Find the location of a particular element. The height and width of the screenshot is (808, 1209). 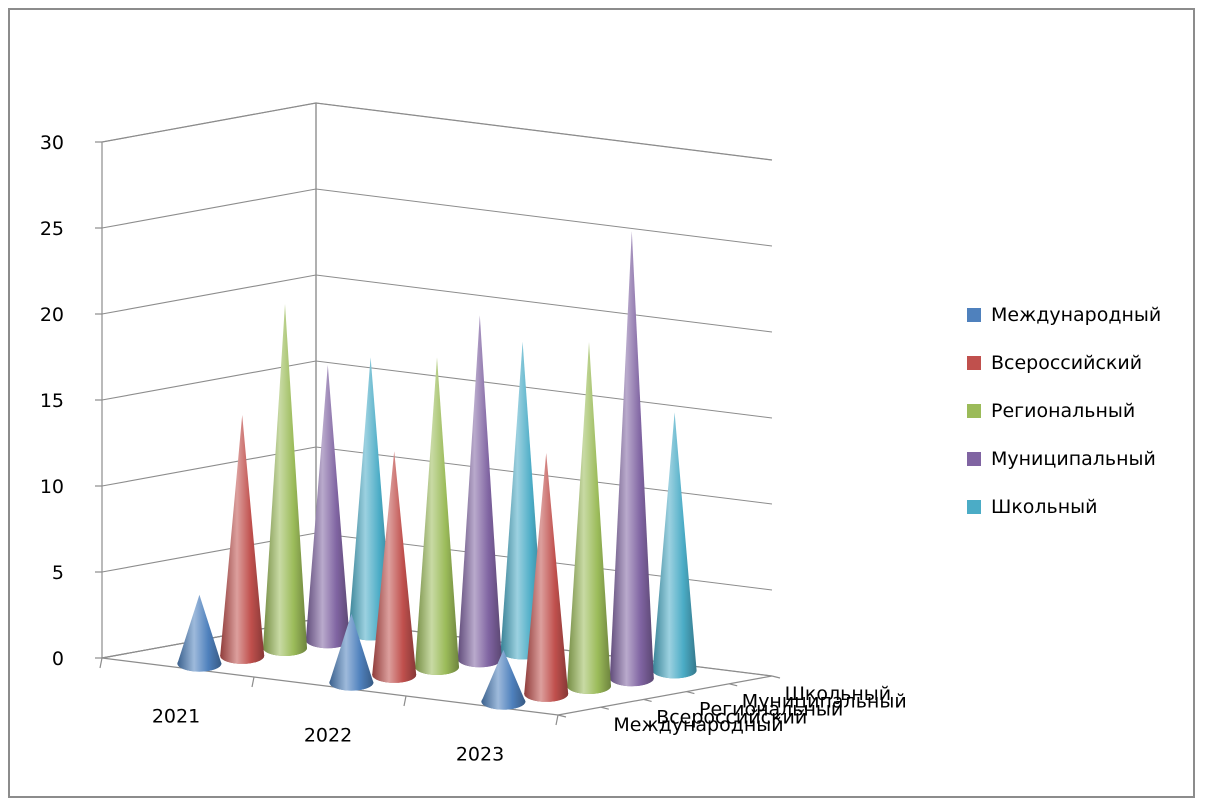

depth-tick-label: Всероссийский is located at coordinates (731, 717).